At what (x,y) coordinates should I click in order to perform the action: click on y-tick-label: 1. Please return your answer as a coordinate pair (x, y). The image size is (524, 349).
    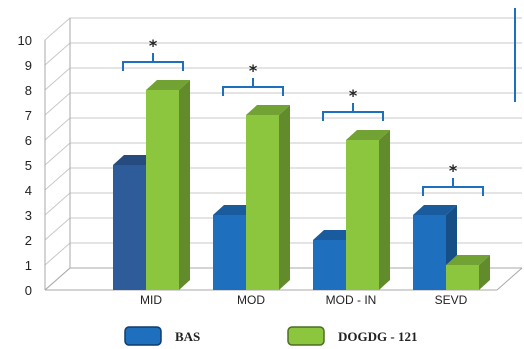
    Looking at the image, I should click on (28, 265).